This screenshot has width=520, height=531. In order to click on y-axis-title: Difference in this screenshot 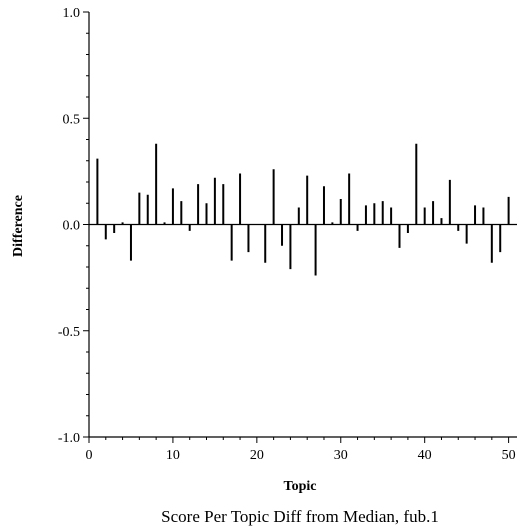, I will do `click(18, 226)`.